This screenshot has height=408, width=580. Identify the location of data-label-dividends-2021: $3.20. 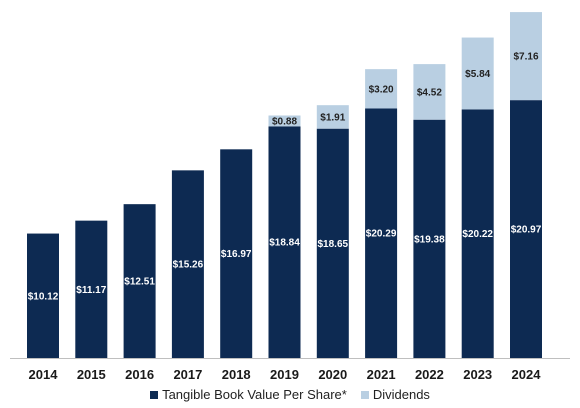
(381, 89).